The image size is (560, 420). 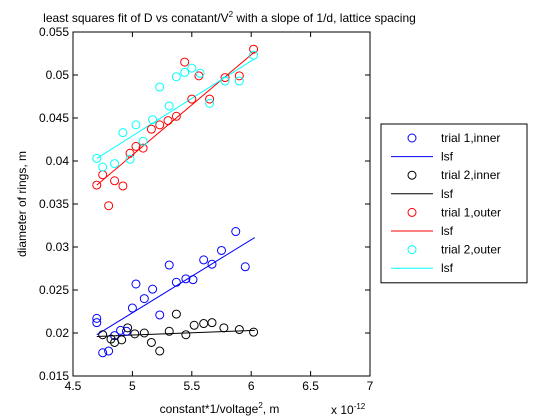 I want to click on chart-title-rest: with a slope of 1/d, lattice spacing, so click(x=324, y=18).